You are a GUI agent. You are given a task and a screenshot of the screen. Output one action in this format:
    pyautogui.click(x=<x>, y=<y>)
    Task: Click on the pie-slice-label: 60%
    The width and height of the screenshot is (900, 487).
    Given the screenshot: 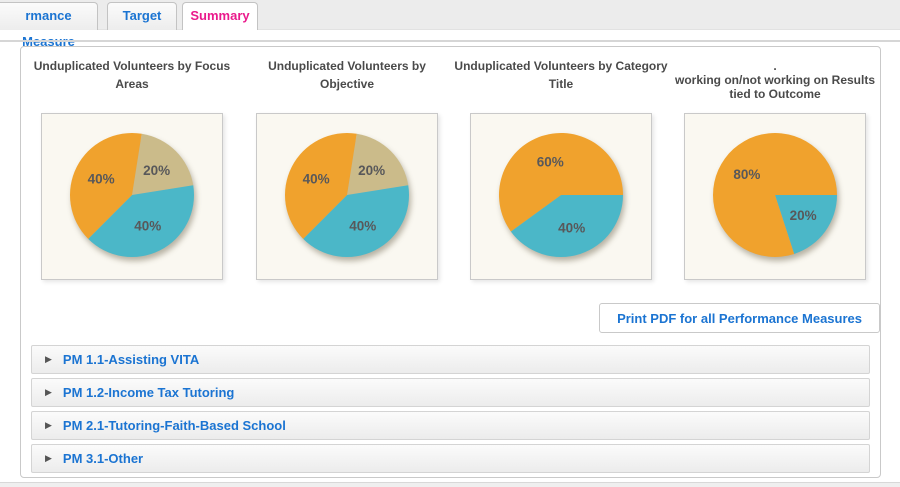 What is the action you would take?
    pyautogui.click(x=550, y=162)
    